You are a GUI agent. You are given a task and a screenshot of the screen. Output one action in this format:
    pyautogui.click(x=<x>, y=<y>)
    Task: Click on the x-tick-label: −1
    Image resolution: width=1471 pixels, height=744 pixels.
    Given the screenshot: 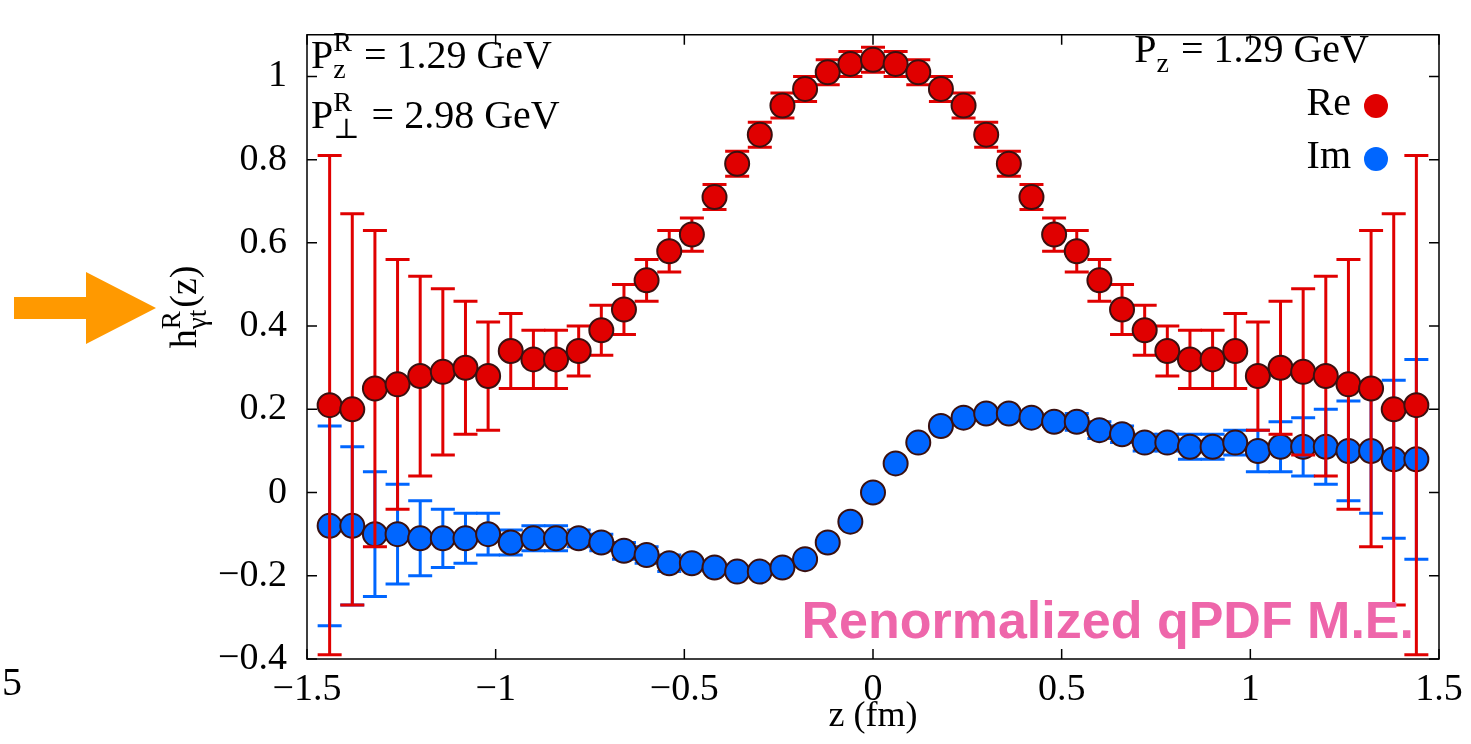 What is the action you would take?
    pyautogui.click(x=495, y=686)
    